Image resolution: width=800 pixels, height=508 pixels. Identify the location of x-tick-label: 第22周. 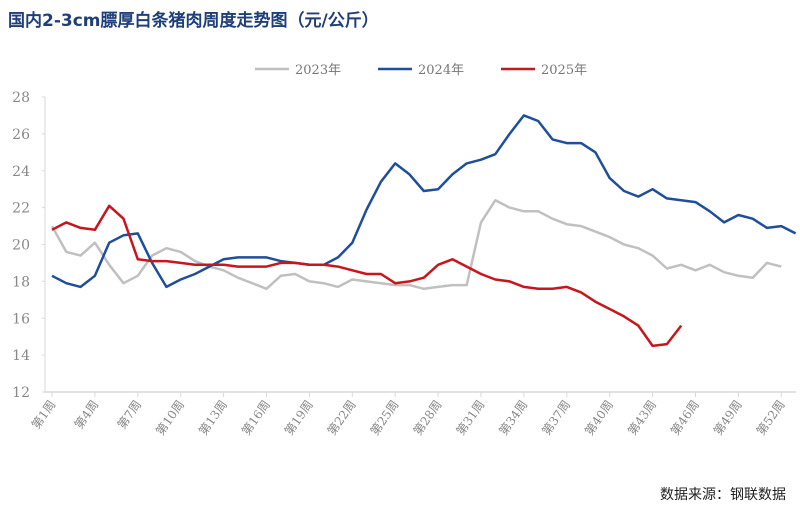
(342, 418).